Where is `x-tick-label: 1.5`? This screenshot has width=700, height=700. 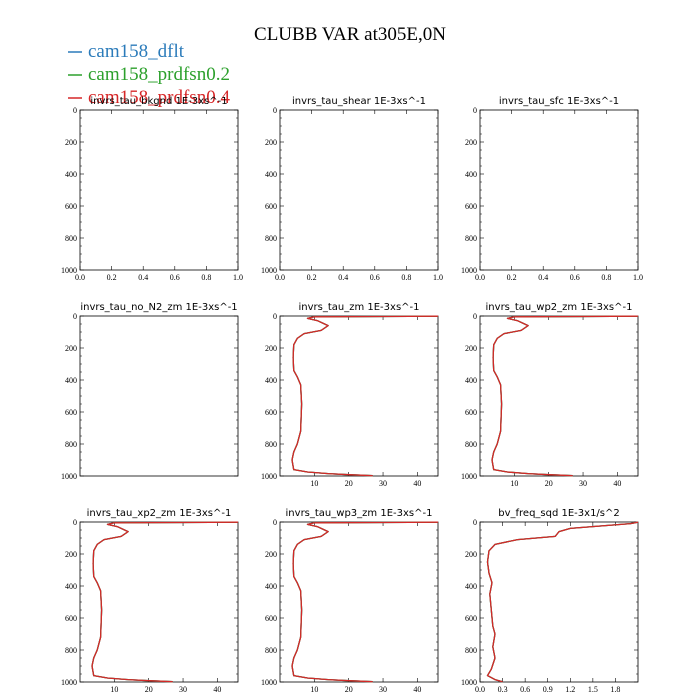
x-tick-label: 1.5 is located at coordinates (593, 689).